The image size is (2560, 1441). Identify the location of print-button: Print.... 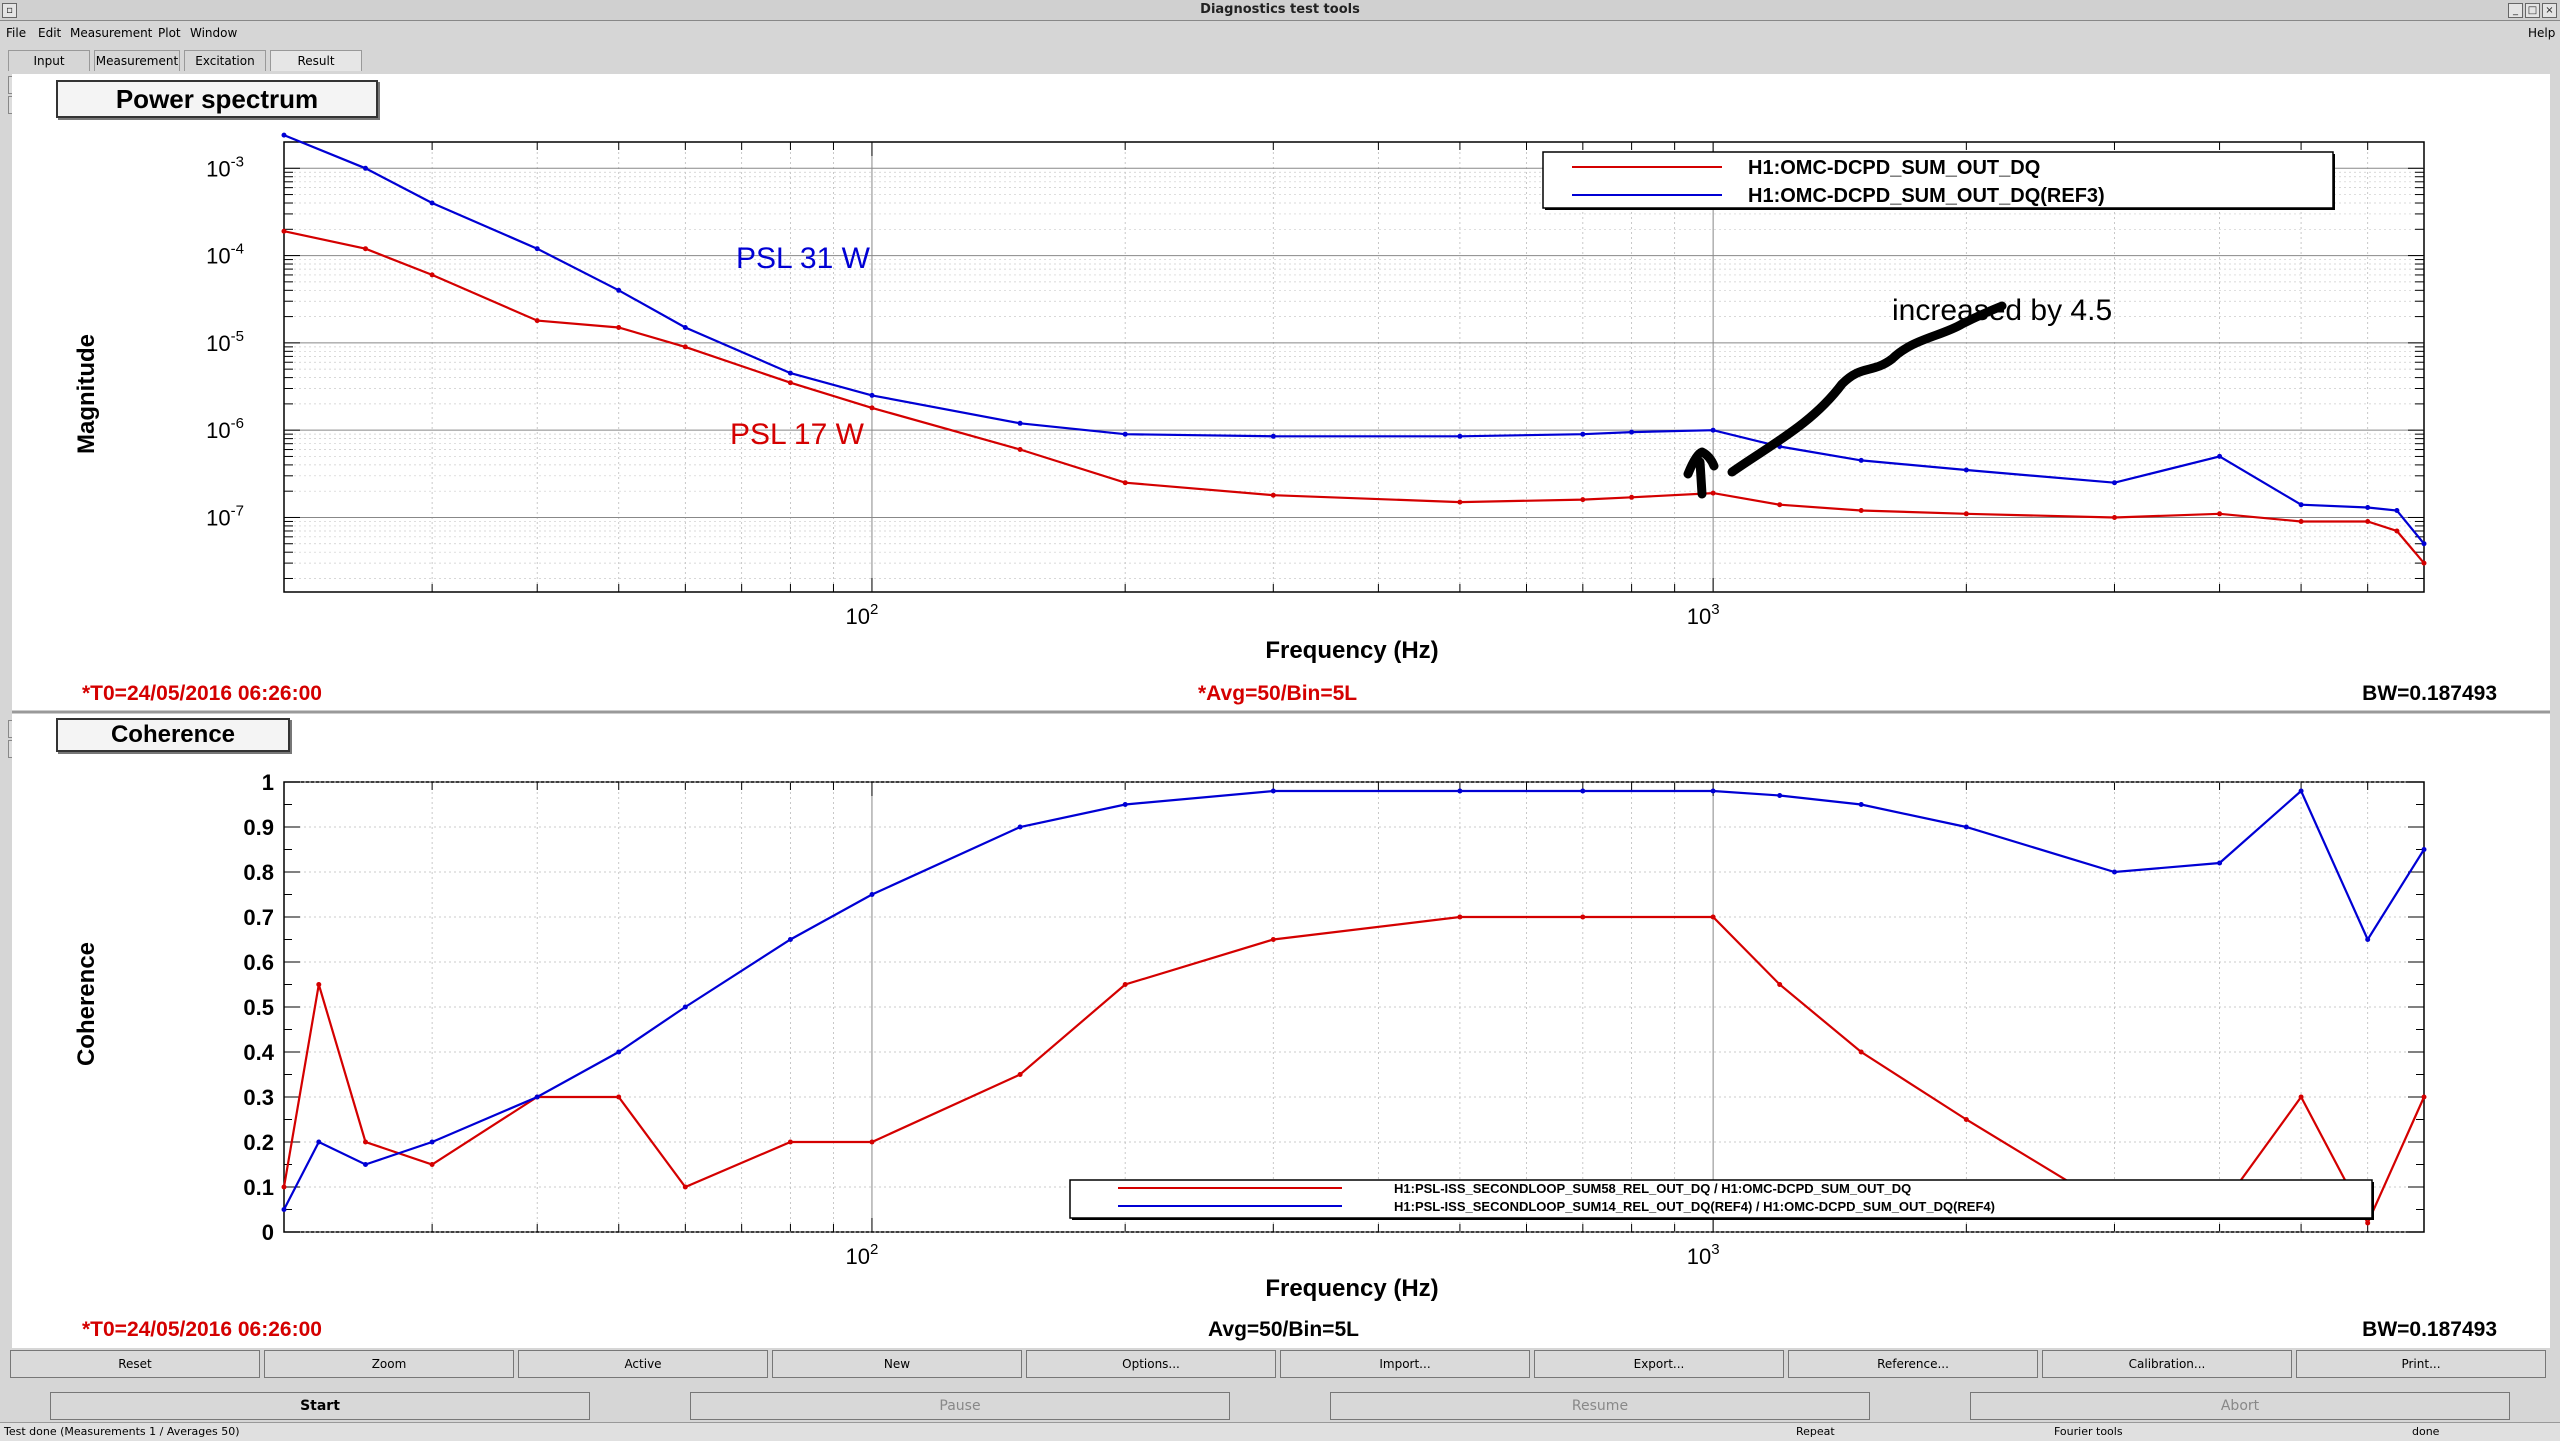
(2421, 1364).